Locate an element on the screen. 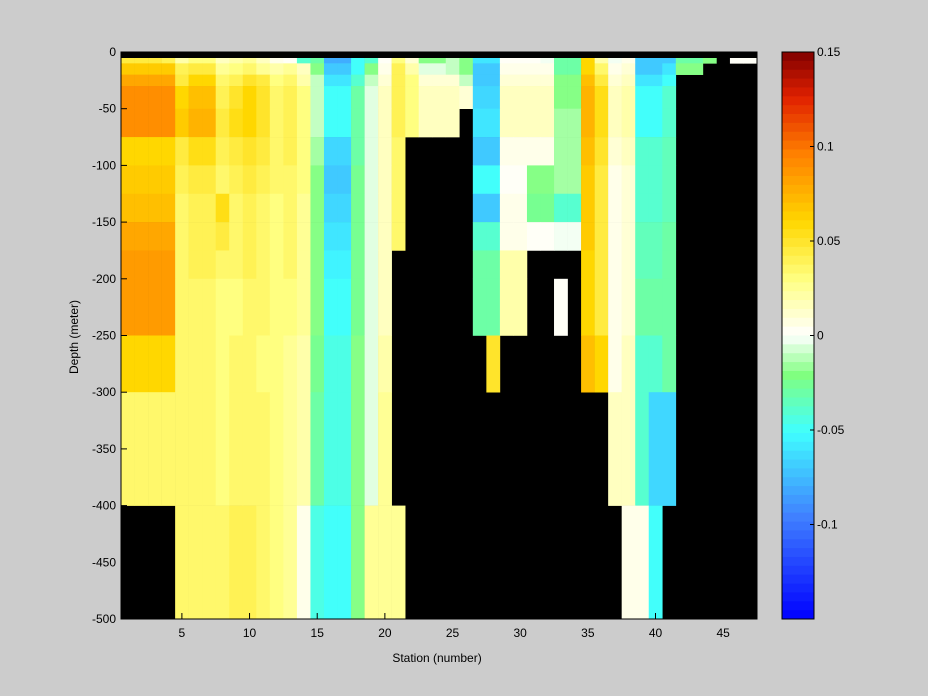  colorbar-tick-label: -0.05 is located at coordinates (831, 430).